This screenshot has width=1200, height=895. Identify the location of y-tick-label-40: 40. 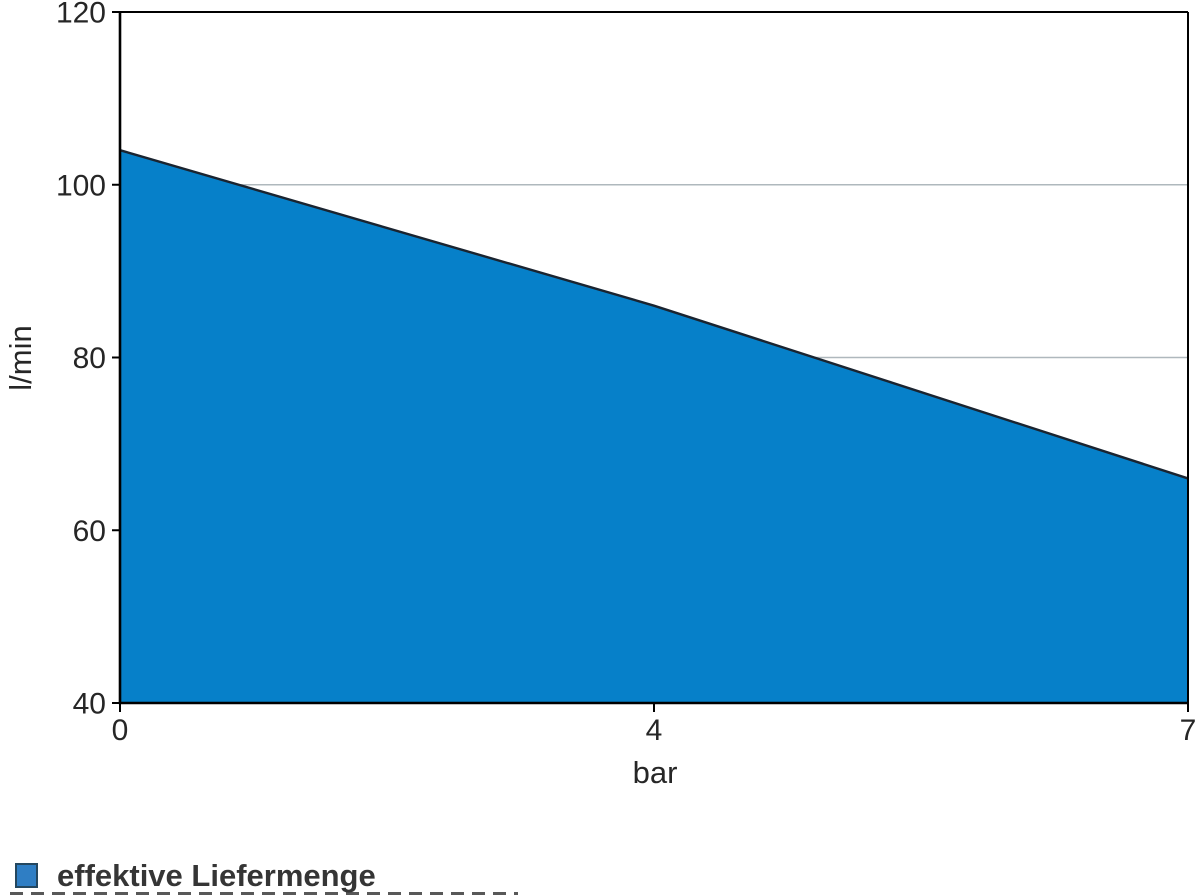
(89, 704).